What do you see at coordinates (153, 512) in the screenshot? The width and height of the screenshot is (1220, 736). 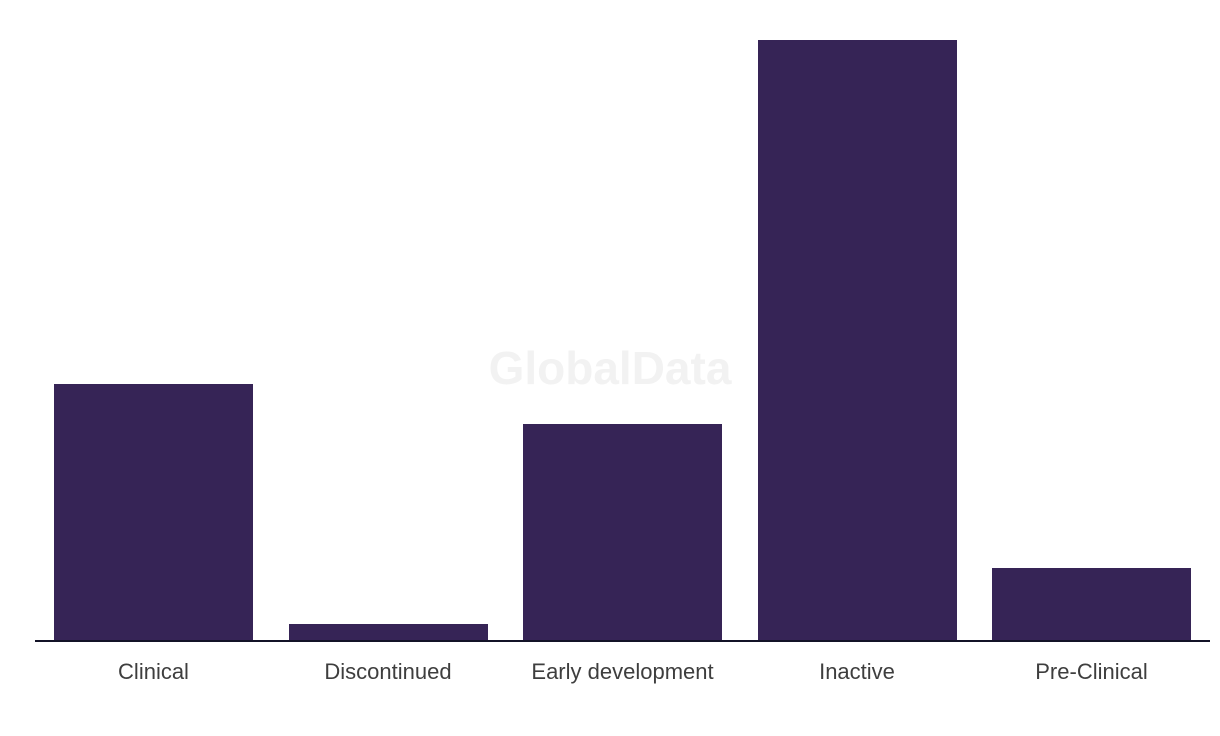 I see `bar-clinical` at bounding box center [153, 512].